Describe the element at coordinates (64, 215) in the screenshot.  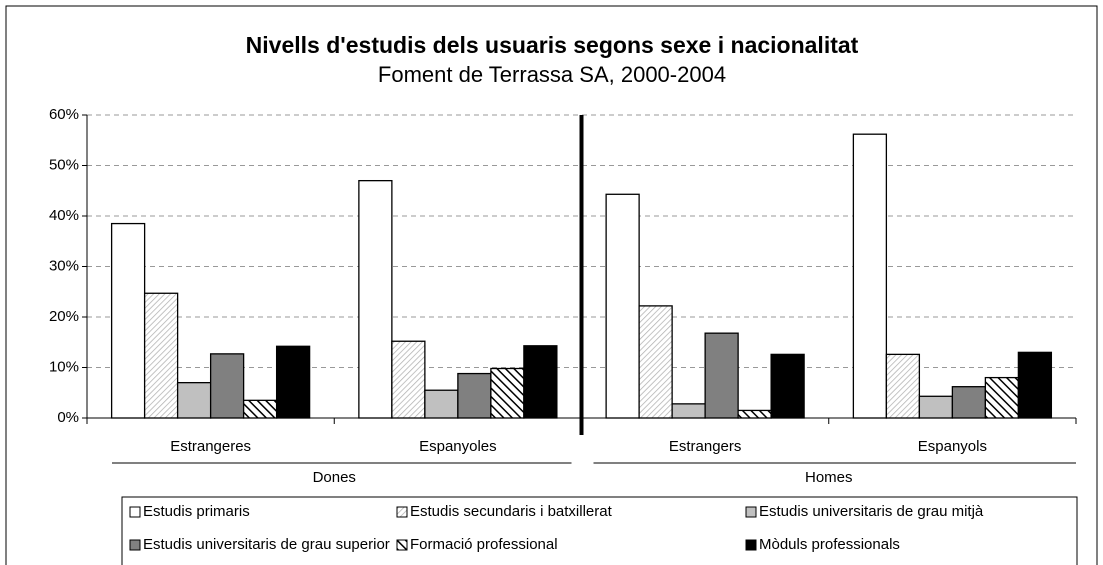
I see `y-tick-label: 40%` at that location.